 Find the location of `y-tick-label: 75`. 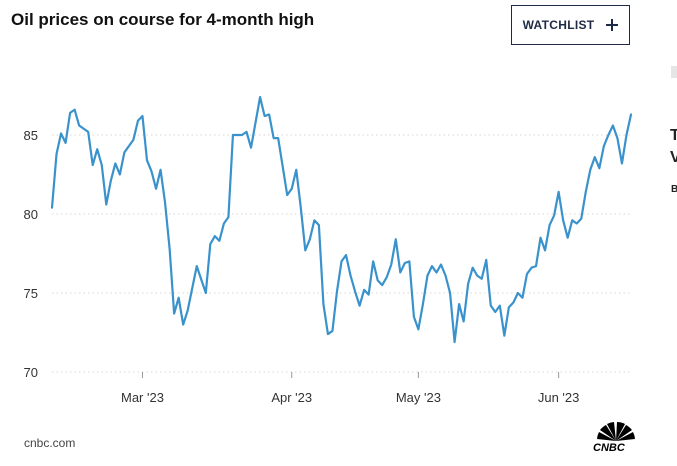

y-tick-label: 75 is located at coordinates (31, 293).